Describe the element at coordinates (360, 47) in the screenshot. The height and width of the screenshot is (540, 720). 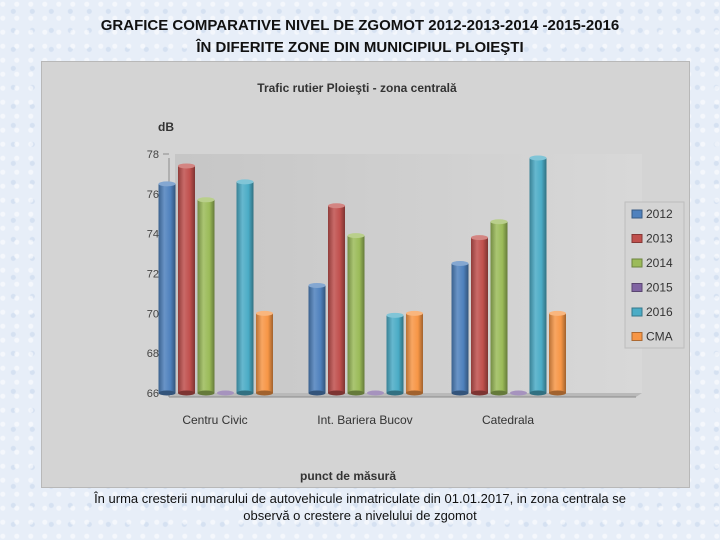
I see `slide-title-line-2: ÎN DIFERITE ZONE DIN MUNICIPIUL PLOIEŞTI` at that location.